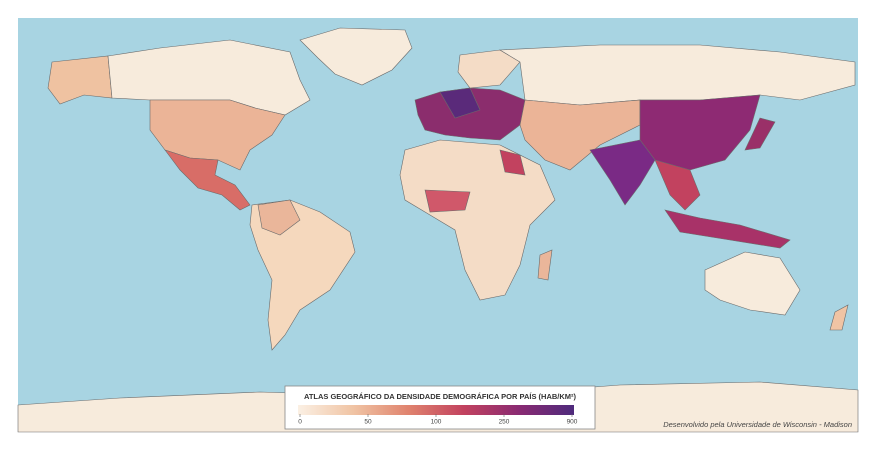  Describe the element at coordinates (504, 422) in the screenshot. I see `legend-tick-label: 250` at that location.